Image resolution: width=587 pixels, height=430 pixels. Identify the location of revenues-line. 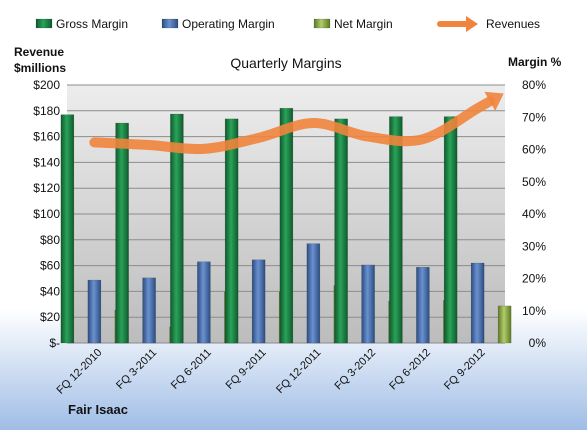
(292, 125).